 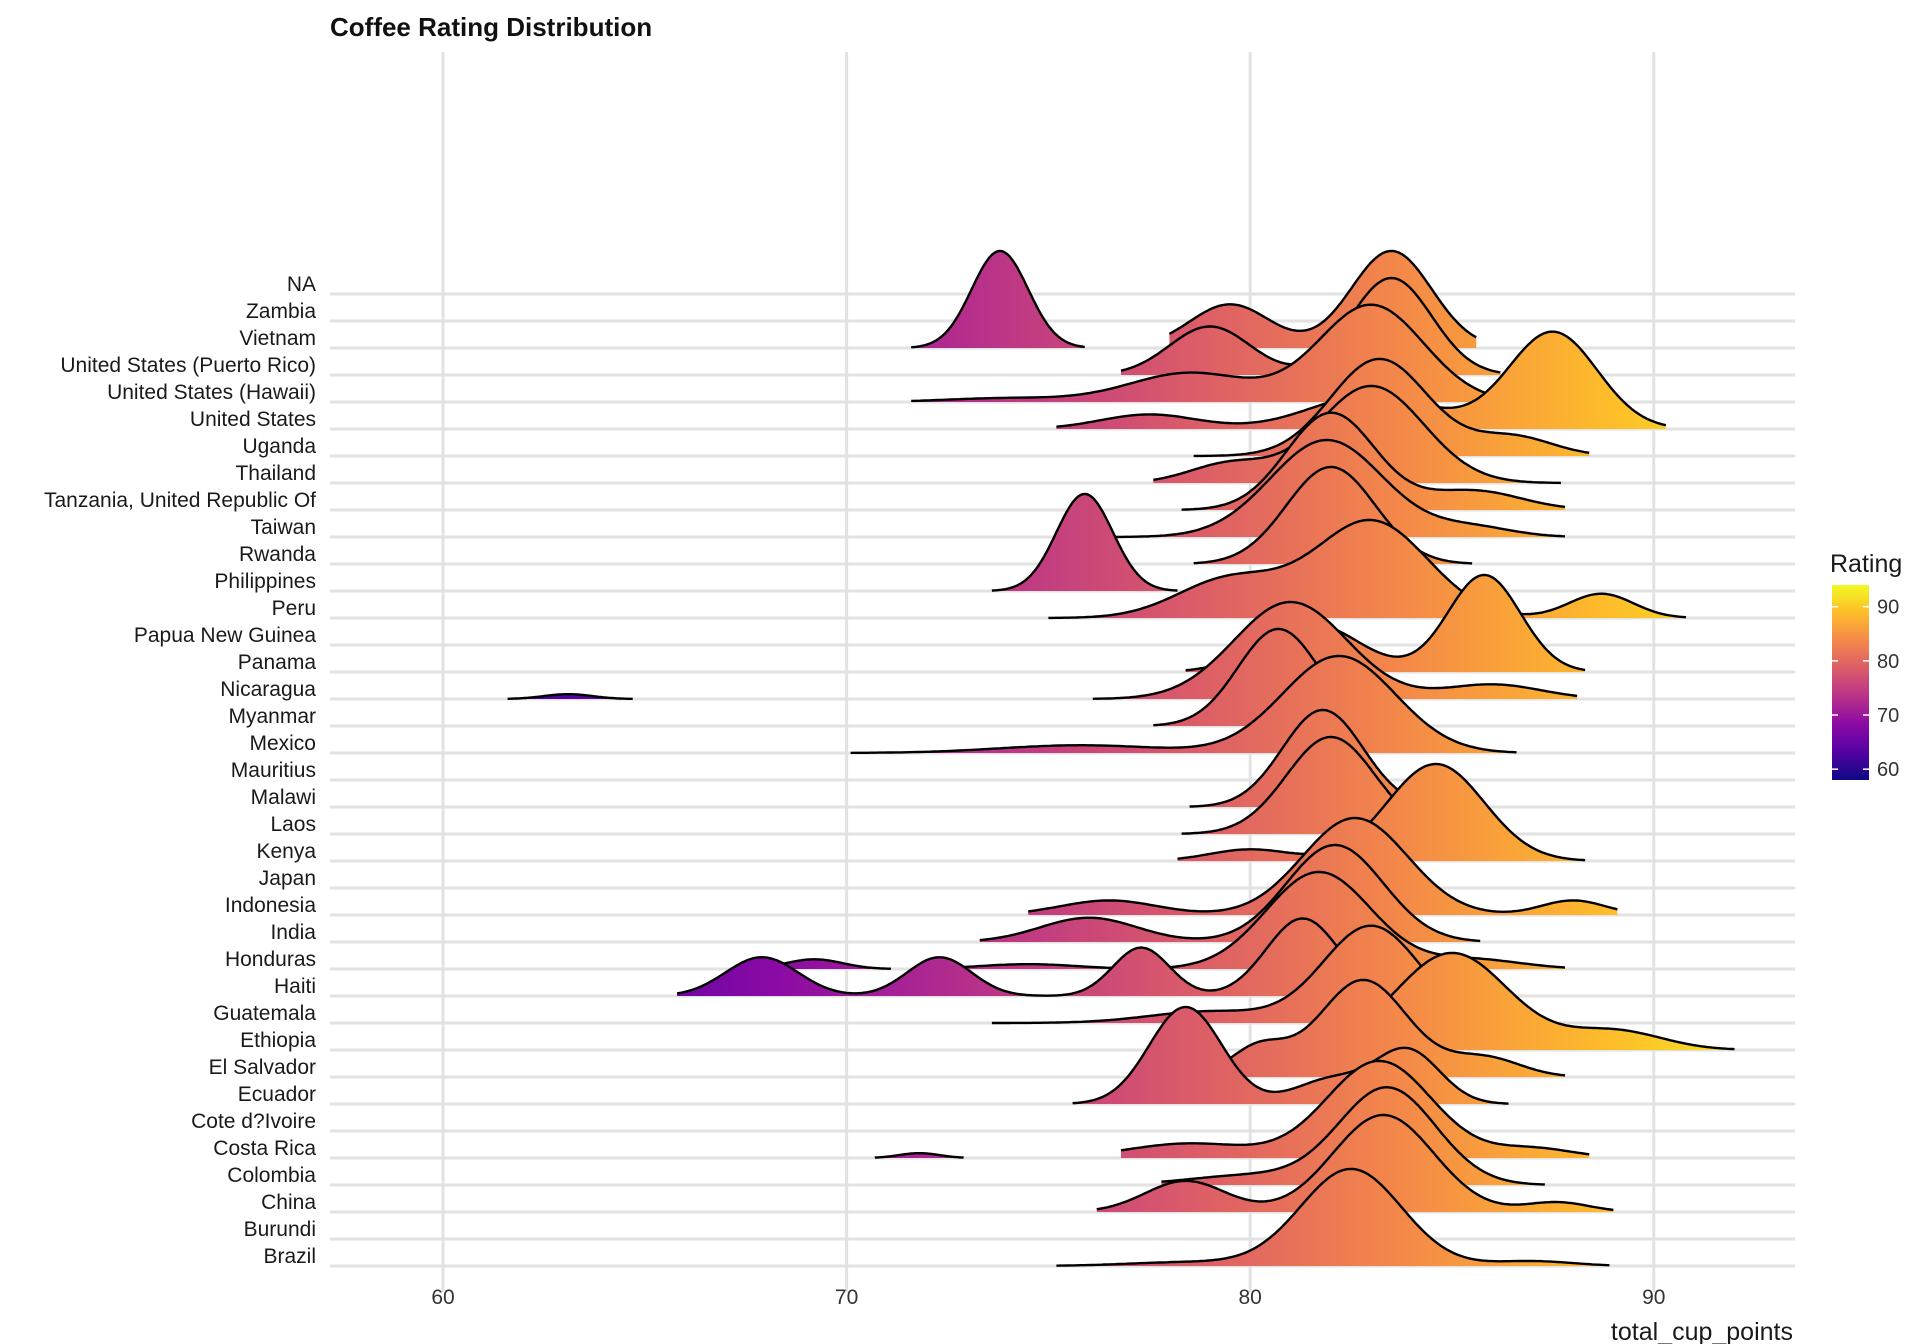 What do you see at coordinates (283, 527) in the screenshot?
I see `y-tick-label: Taiwan` at bounding box center [283, 527].